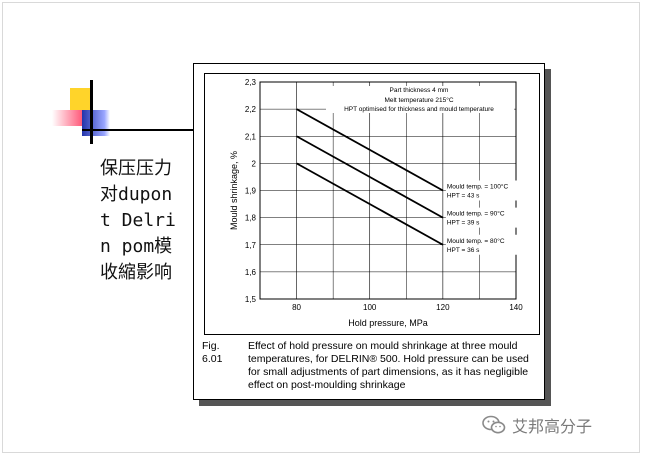 The image size is (645, 457). What do you see at coordinates (419, 90) in the screenshot?
I see `chart-annotation: Part thickness 4 mm` at bounding box center [419, 90].